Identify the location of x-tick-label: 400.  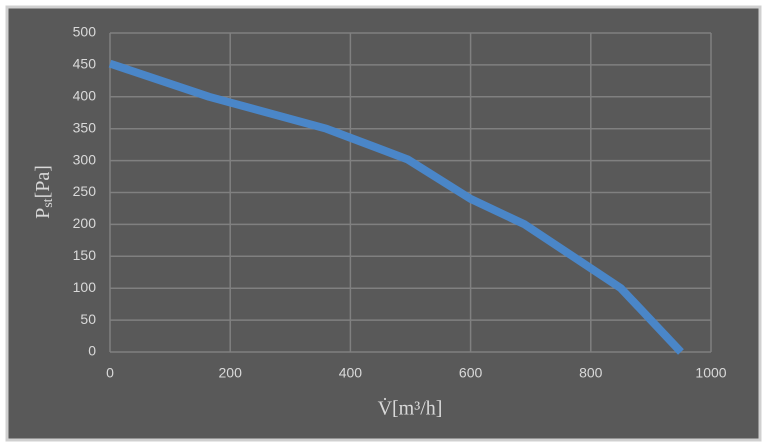
(351, 373).